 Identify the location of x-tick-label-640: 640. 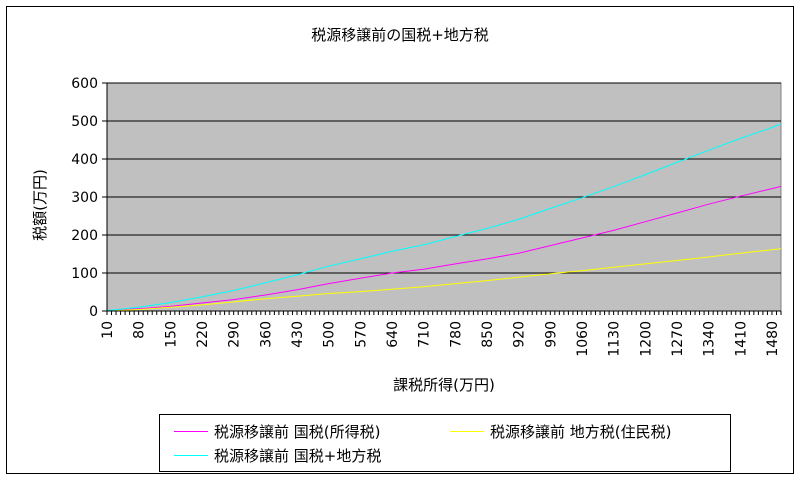
(393, 334).